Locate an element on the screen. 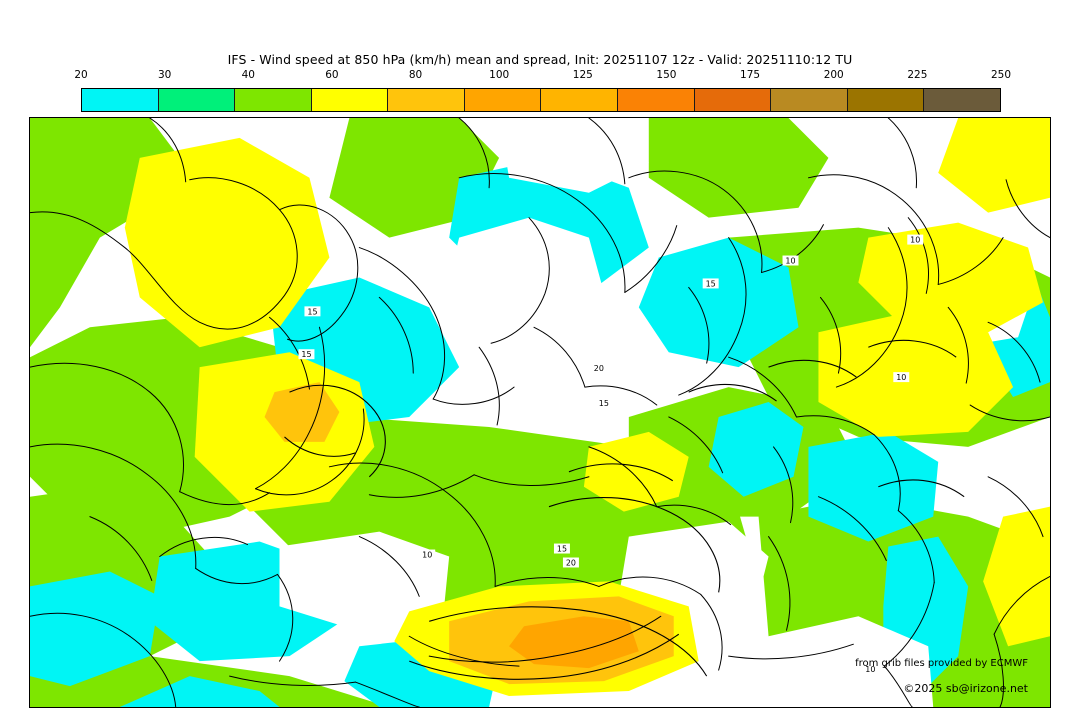  fill-gold-small-nw is located at coordinates (302, 412).